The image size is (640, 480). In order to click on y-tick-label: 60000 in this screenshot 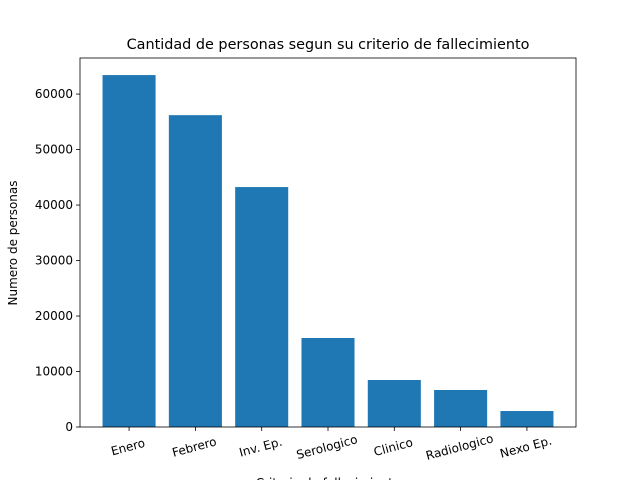, I will do `click(54, 94)`.